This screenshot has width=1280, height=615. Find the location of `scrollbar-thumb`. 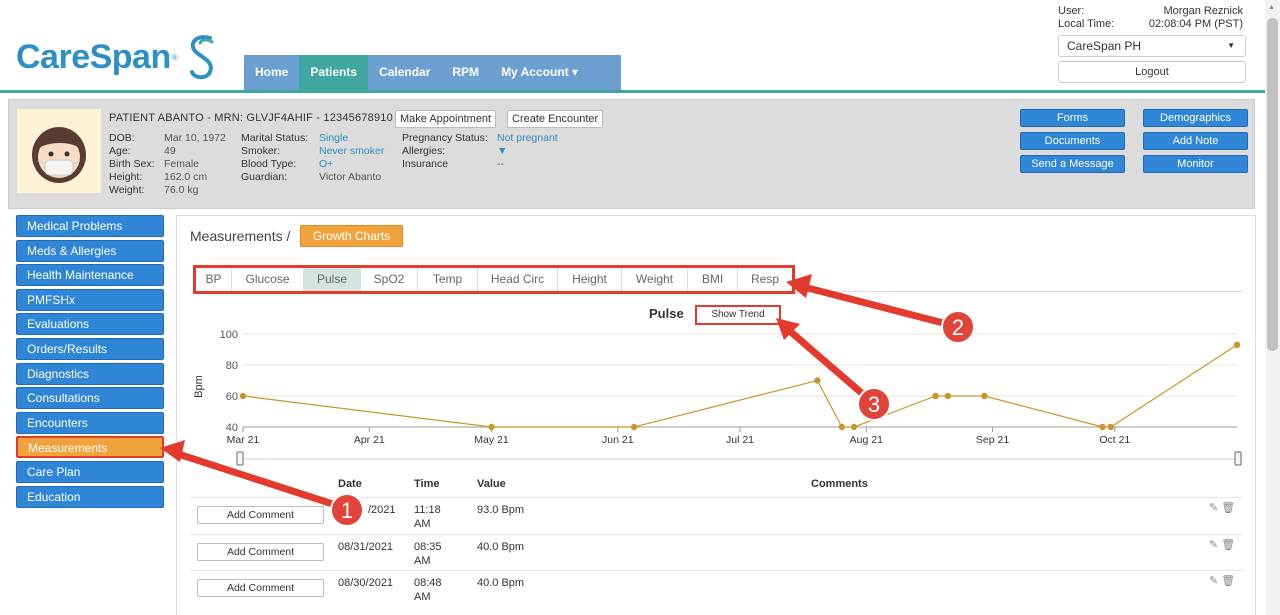

scrollbar-thumb is located at coordinates (1272, 184).